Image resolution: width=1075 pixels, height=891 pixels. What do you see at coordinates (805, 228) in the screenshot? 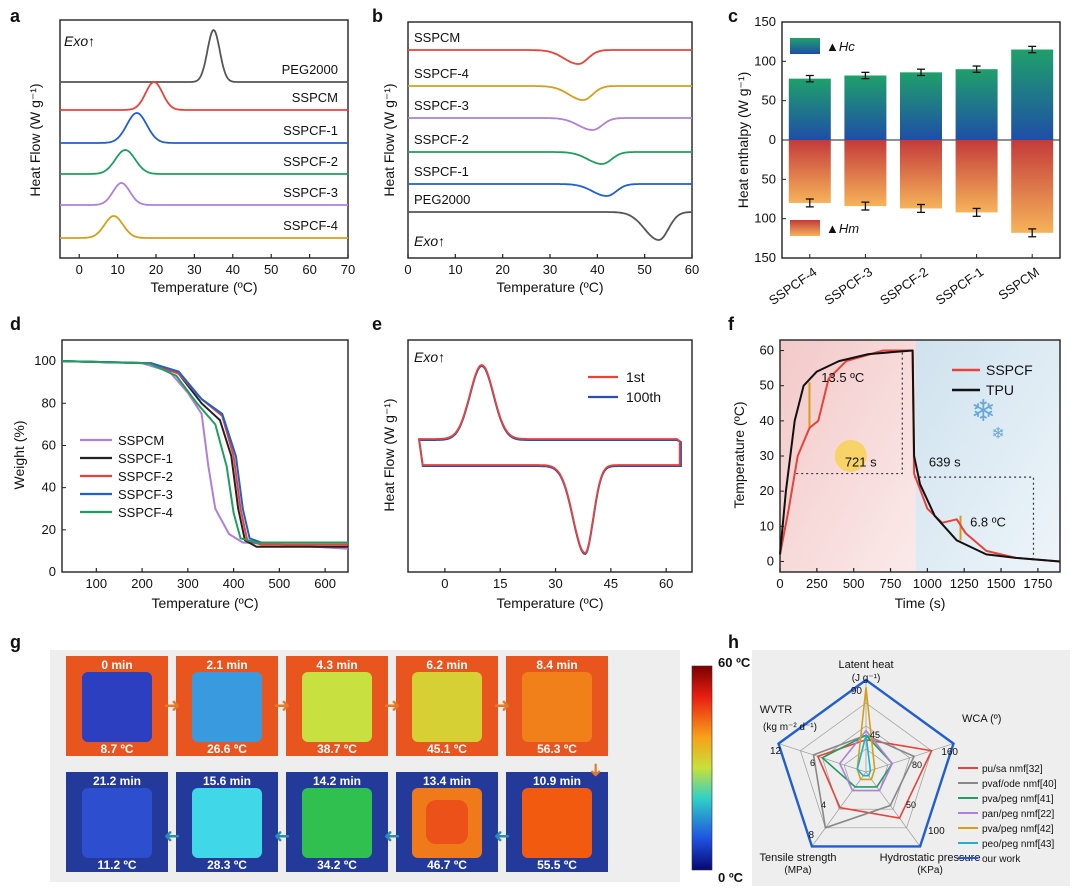
I see `panel-c-legend-hm-swatch` at bounding box center [805, 228].